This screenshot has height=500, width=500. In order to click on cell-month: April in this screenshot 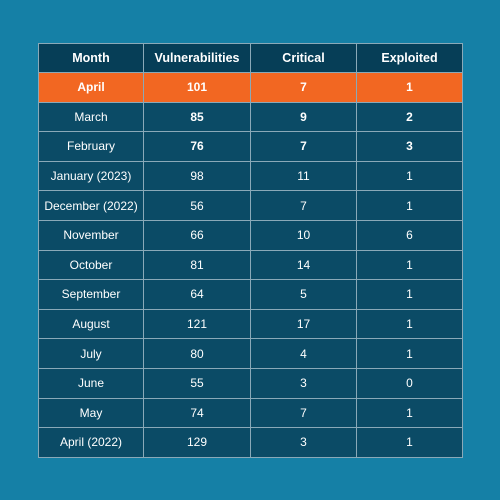, I will do `click(91, 87)`.